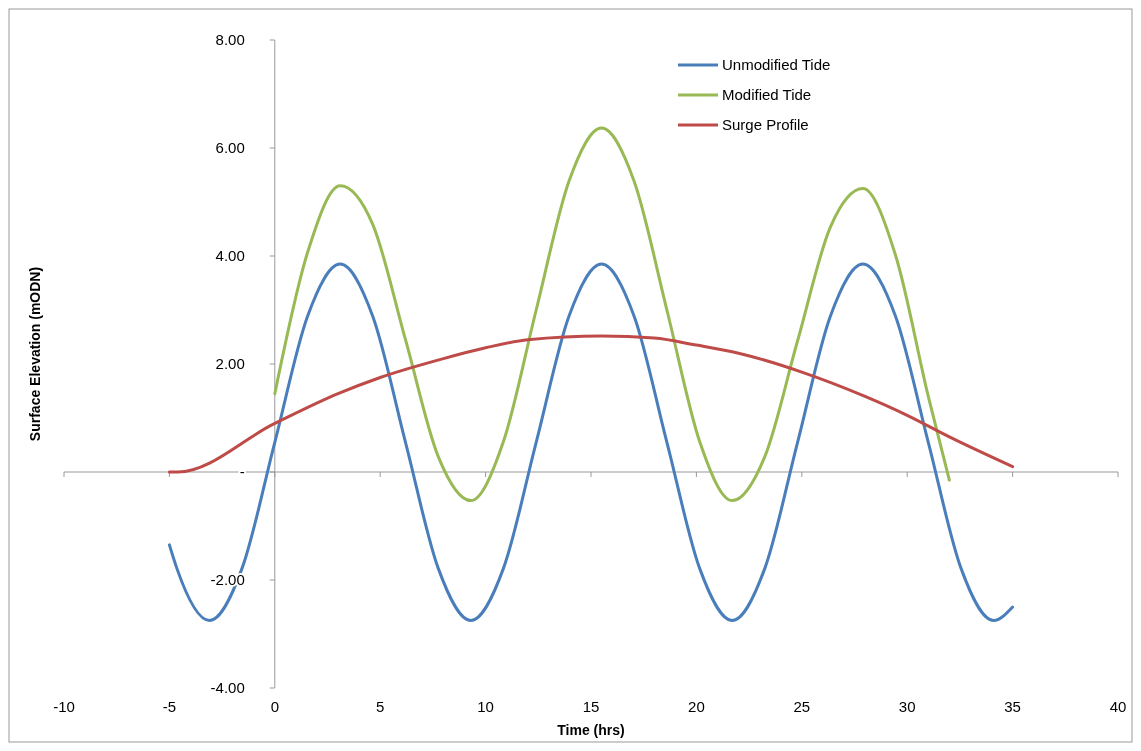  I want to click on y-tick-label: 2.00, so click(230, 363).